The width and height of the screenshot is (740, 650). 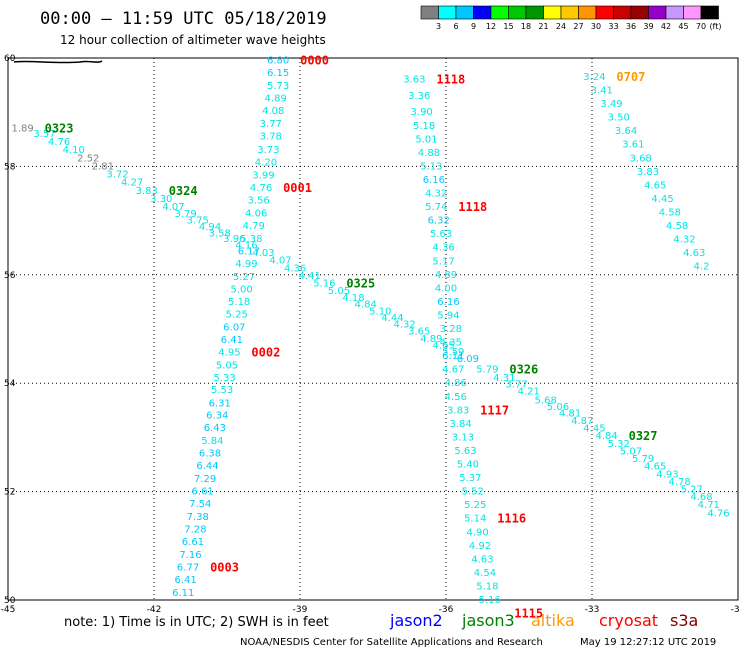 What do you see at coordinates (234, 239) in the screenshot?
I see `swh-value: 3.96` at bounding box center [234, 239].